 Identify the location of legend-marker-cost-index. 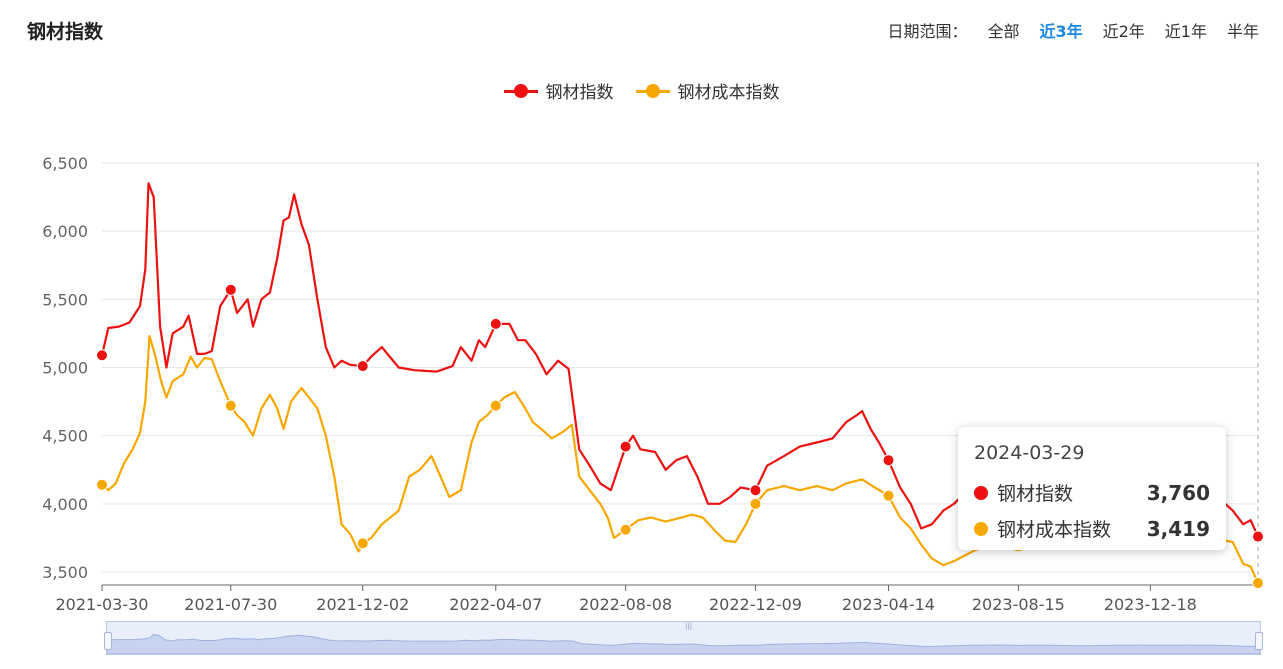
(652, 90).